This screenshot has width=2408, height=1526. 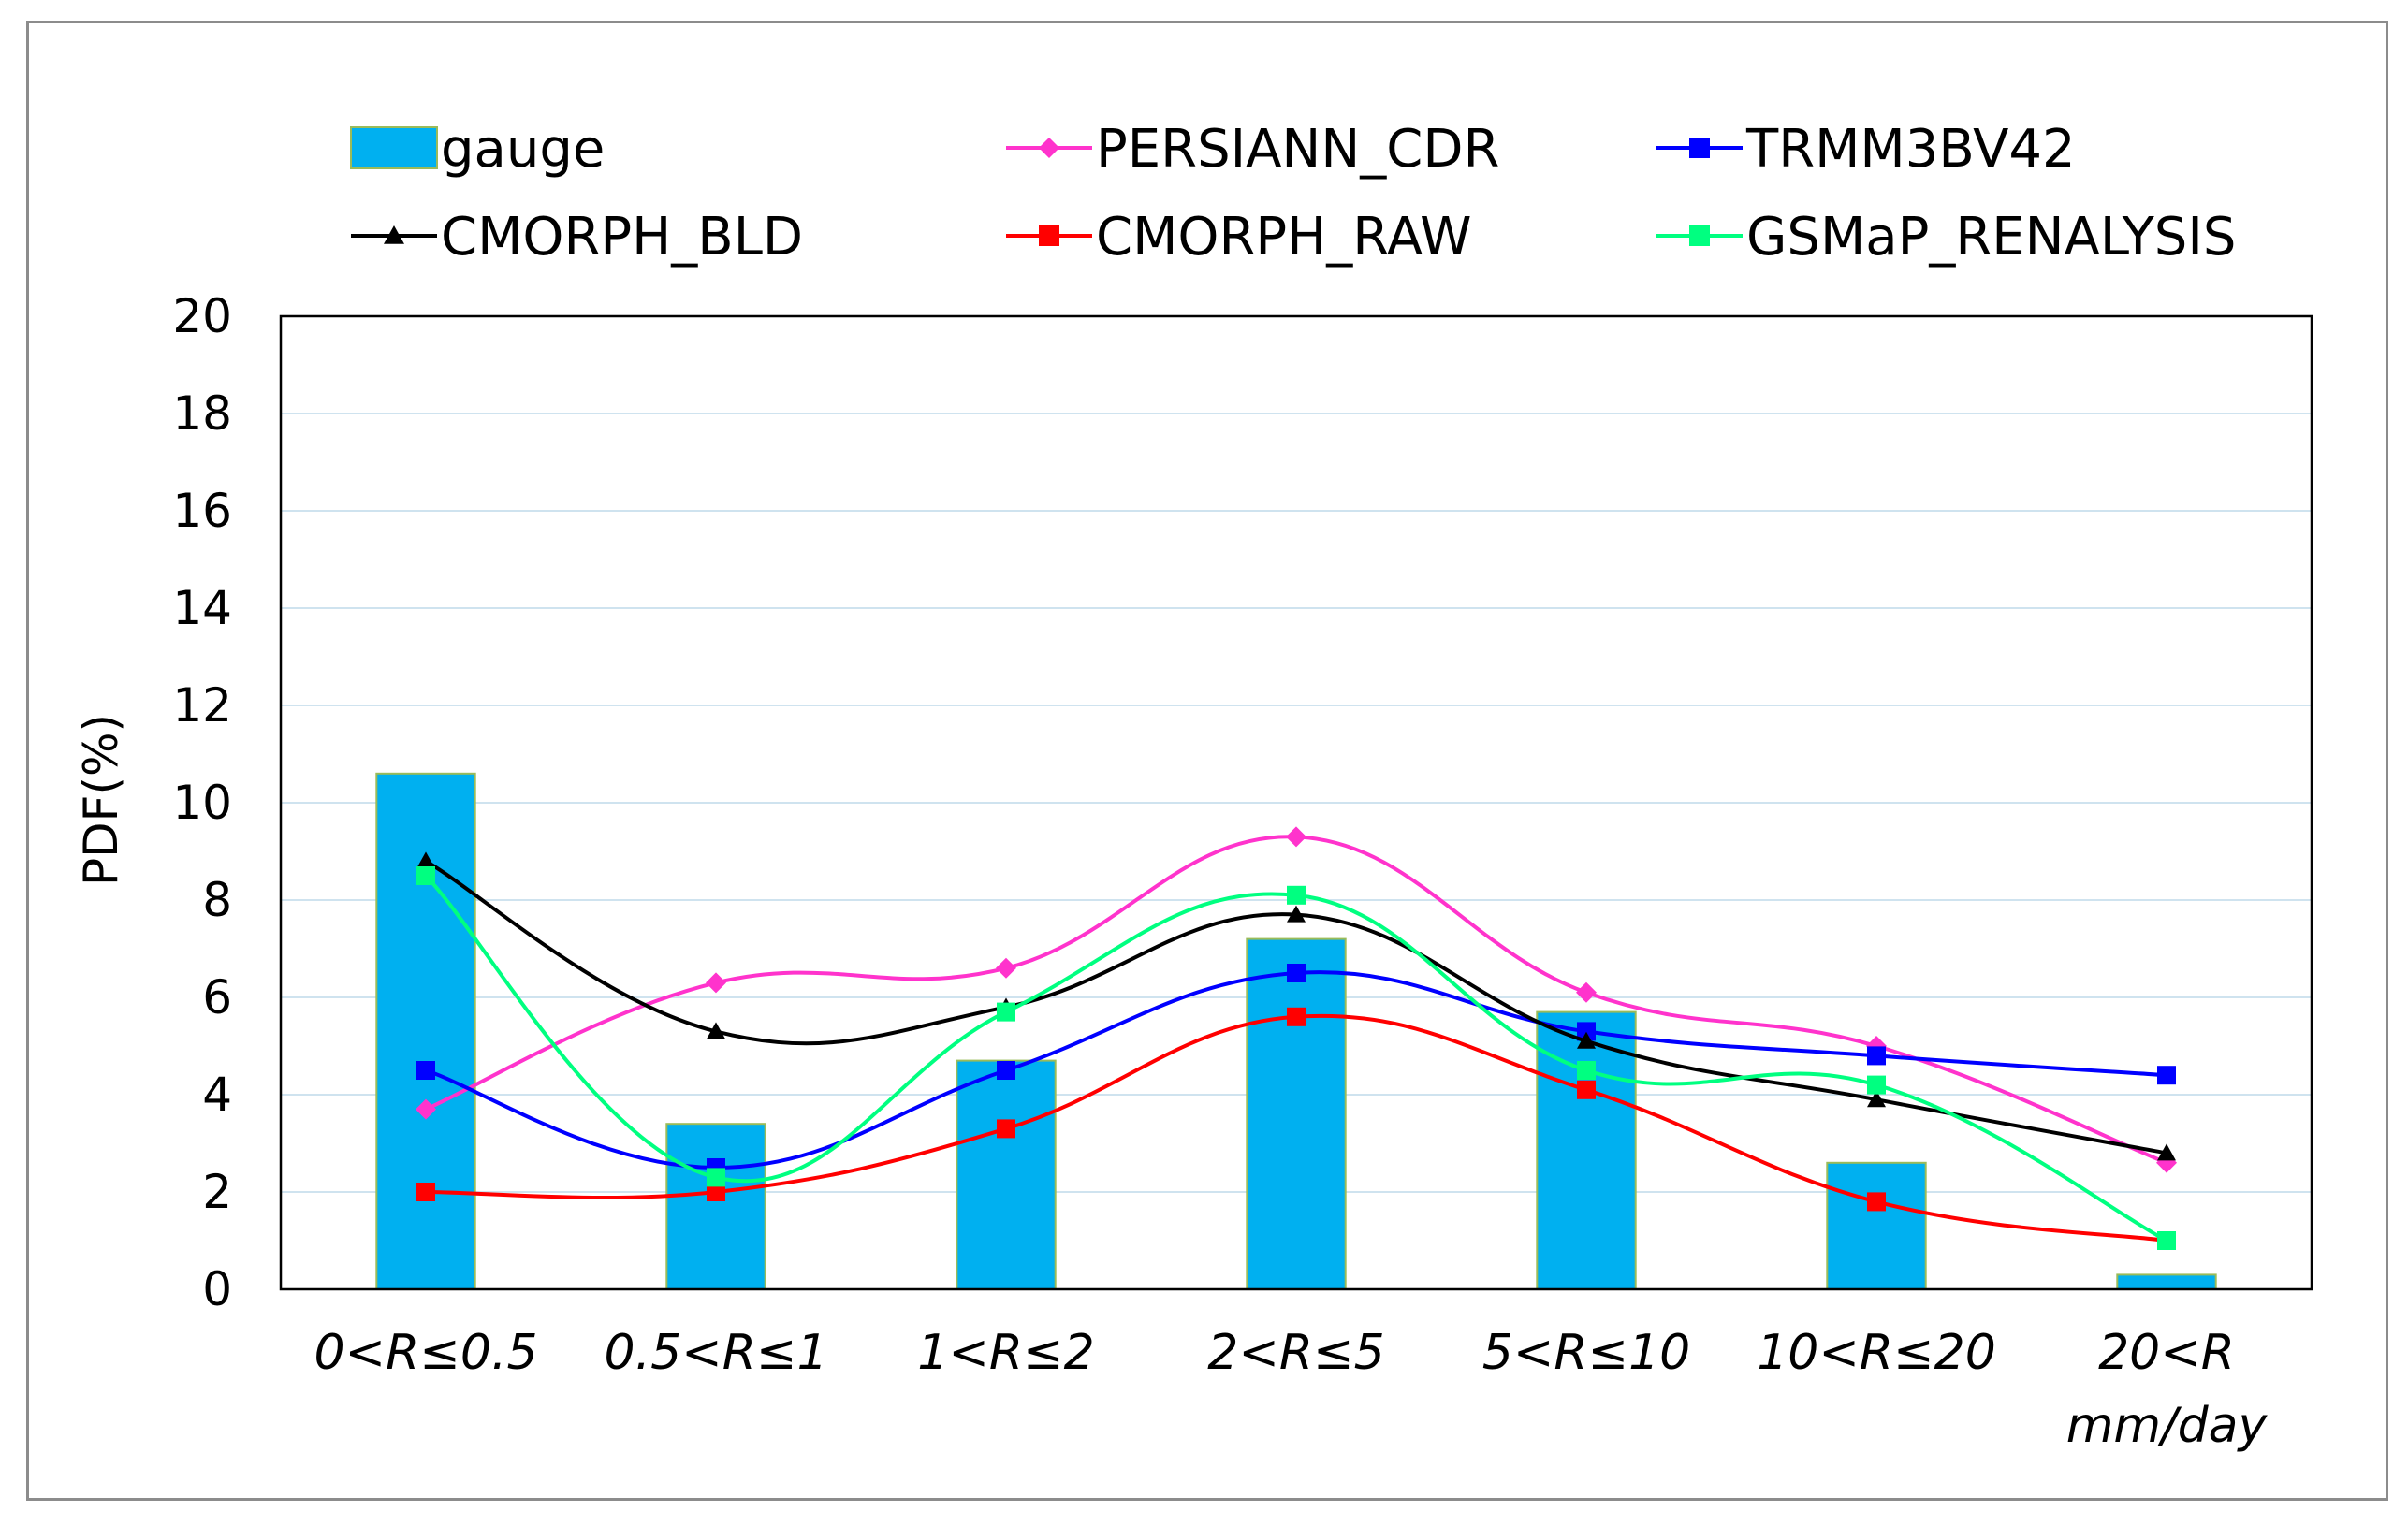 What do you see at coordinates (1297, 149) in the screenshot?
I see `legend-label-persiann-cdr: PERSIANN_CDR` at bounding box center [1297, 149].